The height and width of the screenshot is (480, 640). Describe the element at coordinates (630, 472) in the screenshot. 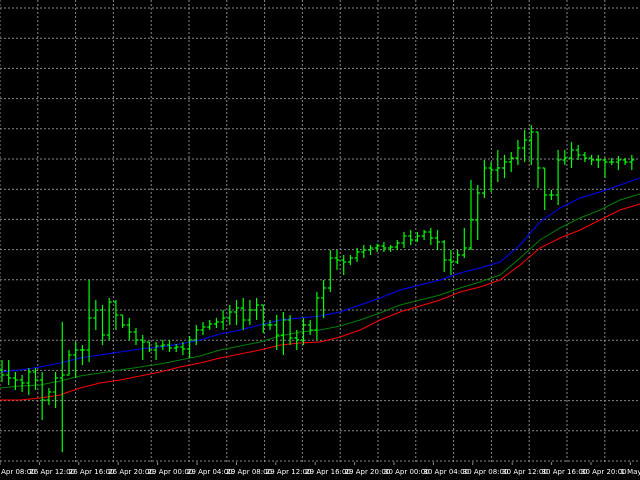

I see `x-tick-label: 1 May 00:00` at that location.